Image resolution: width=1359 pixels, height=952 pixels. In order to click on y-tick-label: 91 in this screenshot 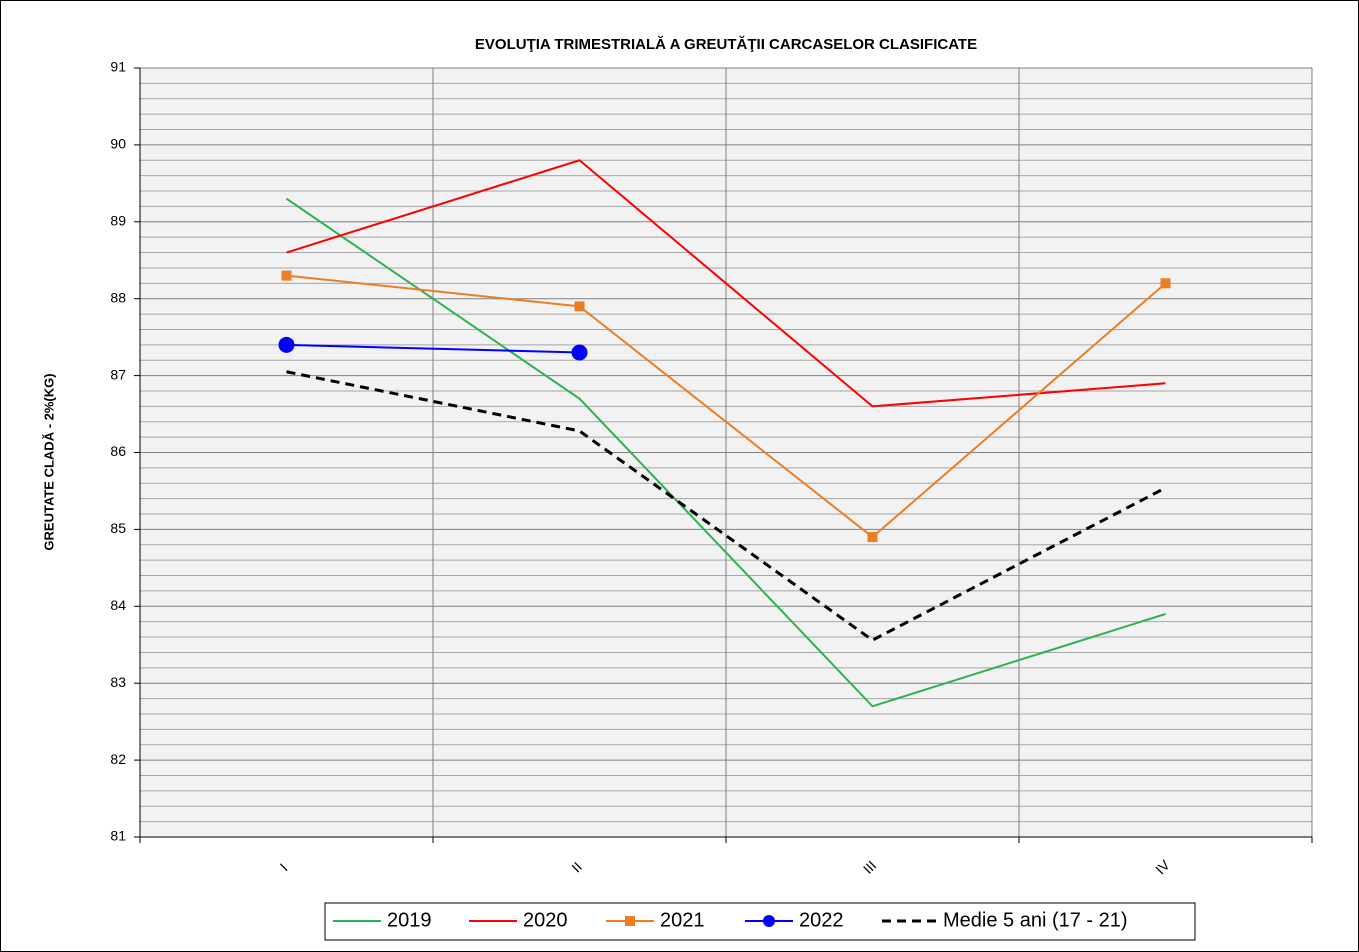, I will do `click(118, 67)`.